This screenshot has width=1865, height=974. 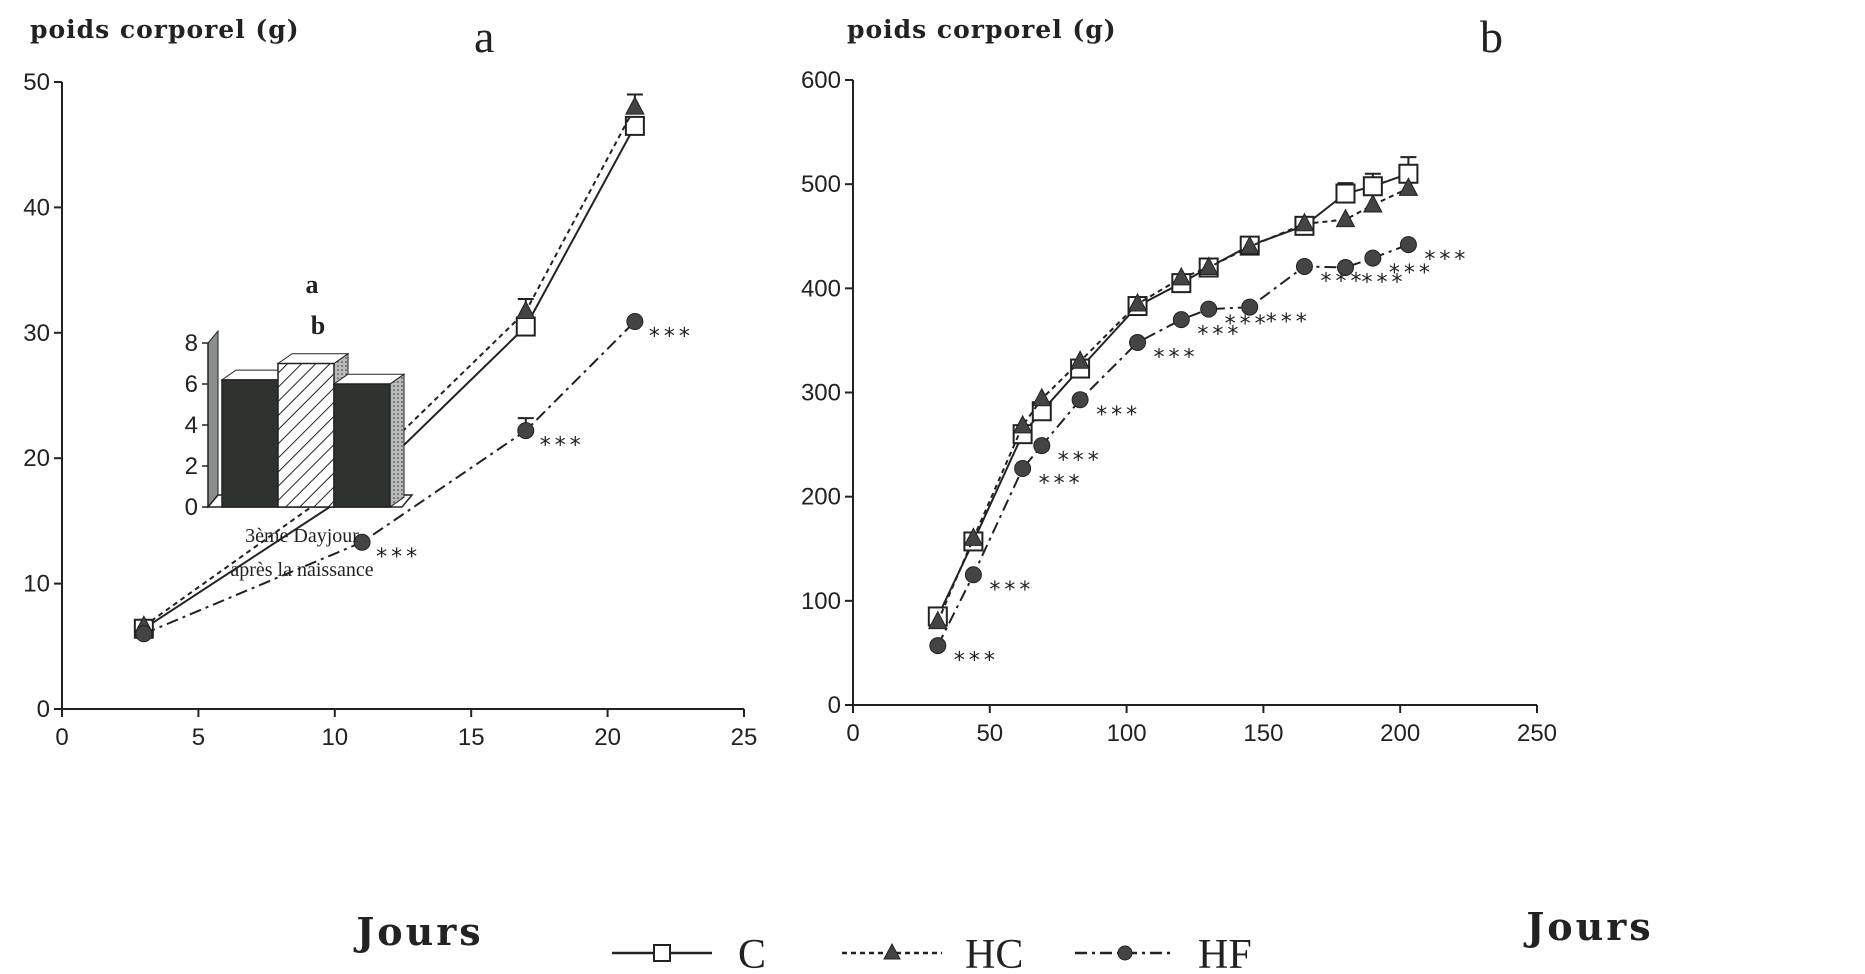 I want to click on panel-b-significance: ***************************************, so click(x=1211, y=461).